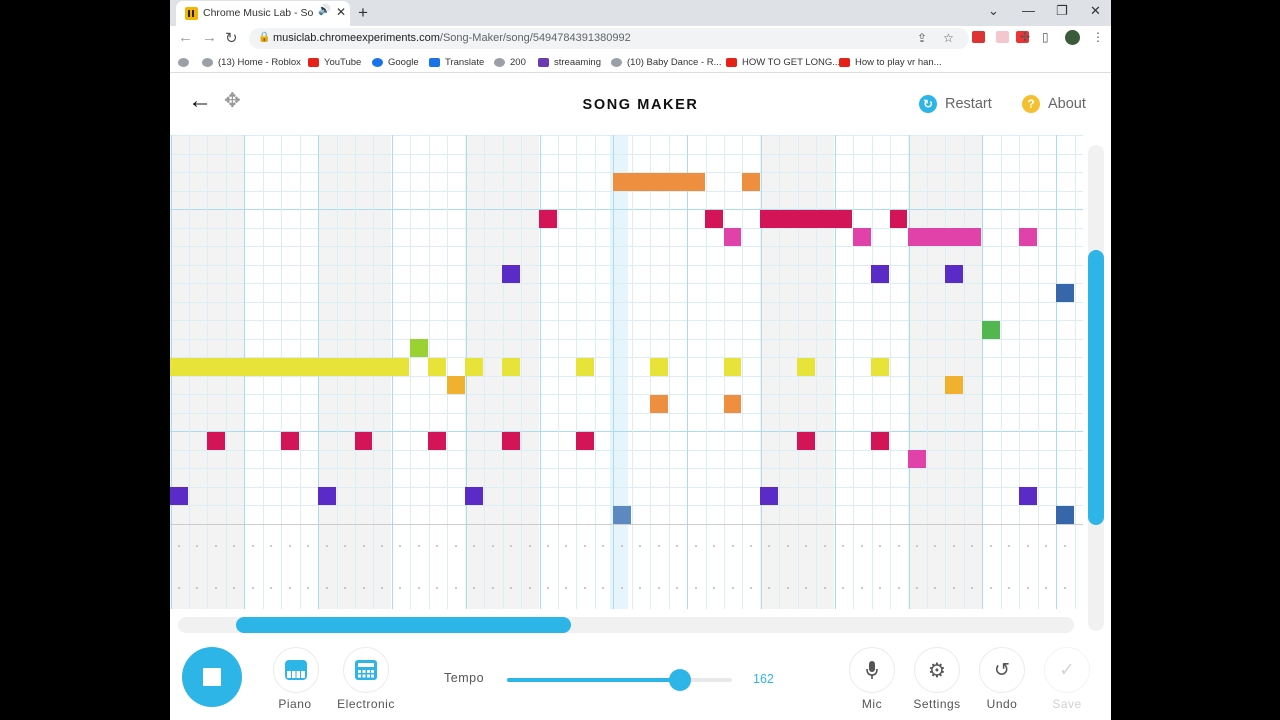 The width and height of the screenshot is (1280, 720). I want to click on speaker-icon: 🔊, so click(324, 10).